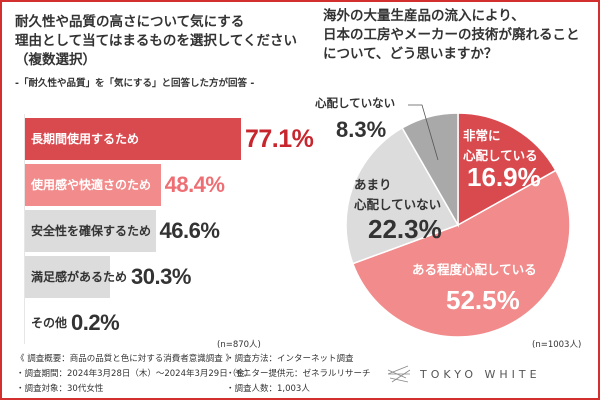 The width and height of the screenshot is (600, 402). Describe the element at coordinates (60, 389) in the screenshot. I see `footer-survey-target: ・調査対象：30代女性` at that location.